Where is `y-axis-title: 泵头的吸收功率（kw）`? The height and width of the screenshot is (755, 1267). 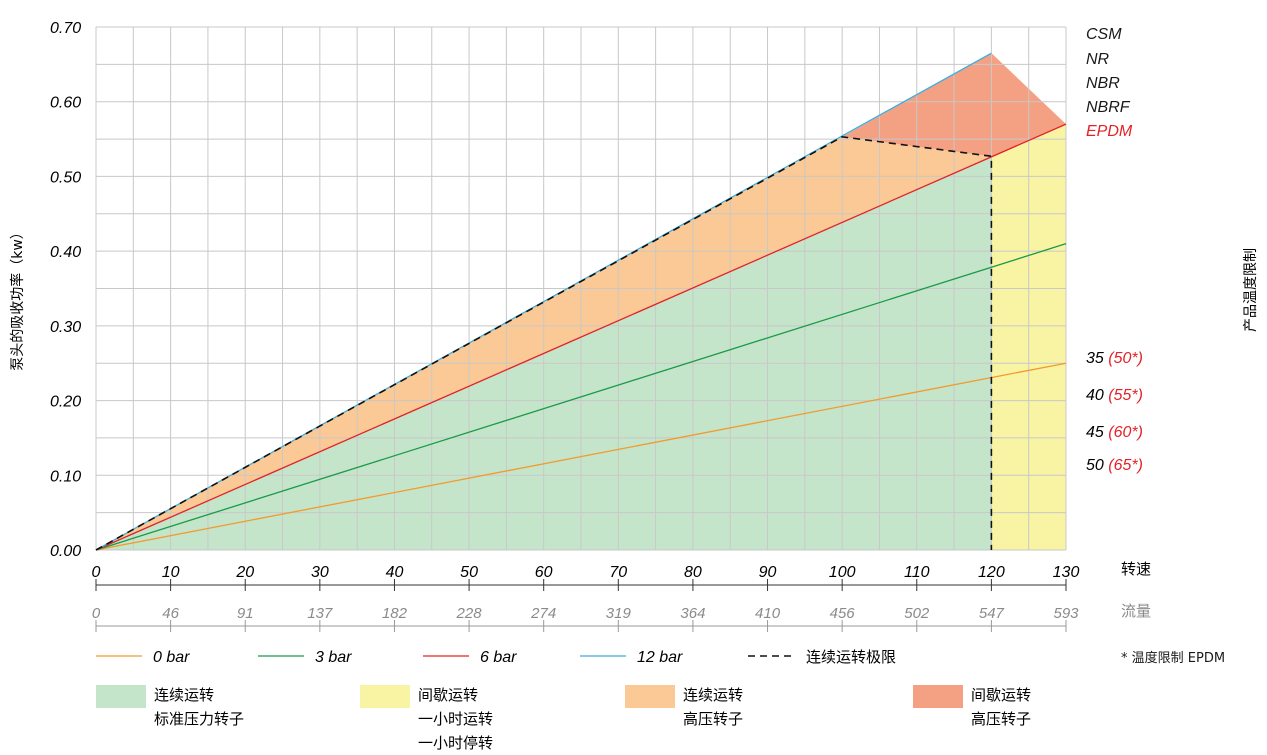 y-axis-title: 泵头的吸收功率（kw） is located at coordinates (17, 298).